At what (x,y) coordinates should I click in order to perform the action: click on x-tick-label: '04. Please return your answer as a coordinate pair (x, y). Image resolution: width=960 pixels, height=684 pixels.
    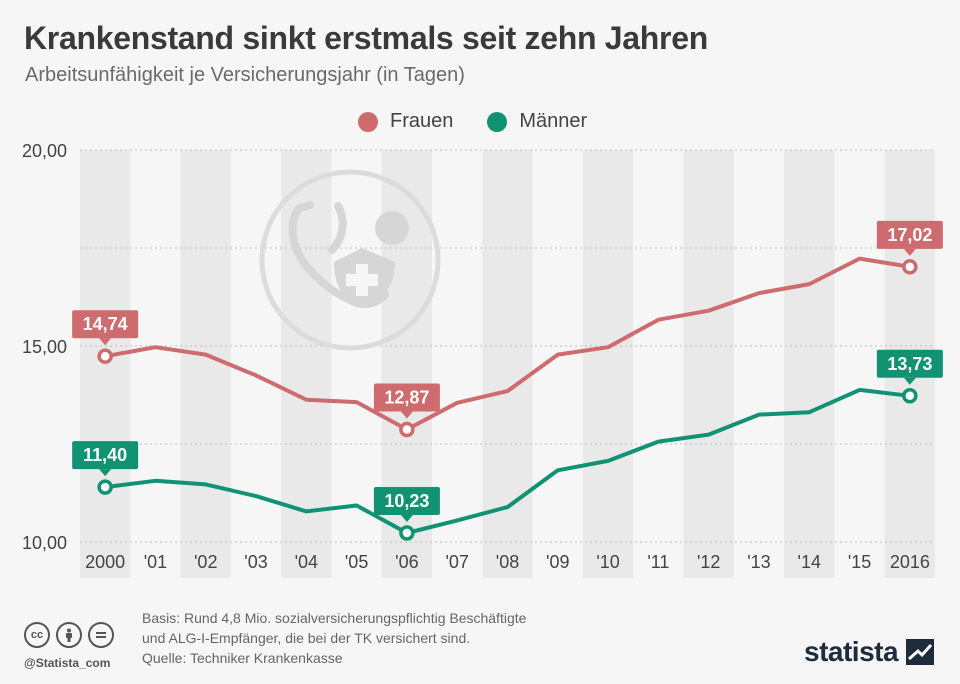
    Looking at the image, I should click on (306, 562).